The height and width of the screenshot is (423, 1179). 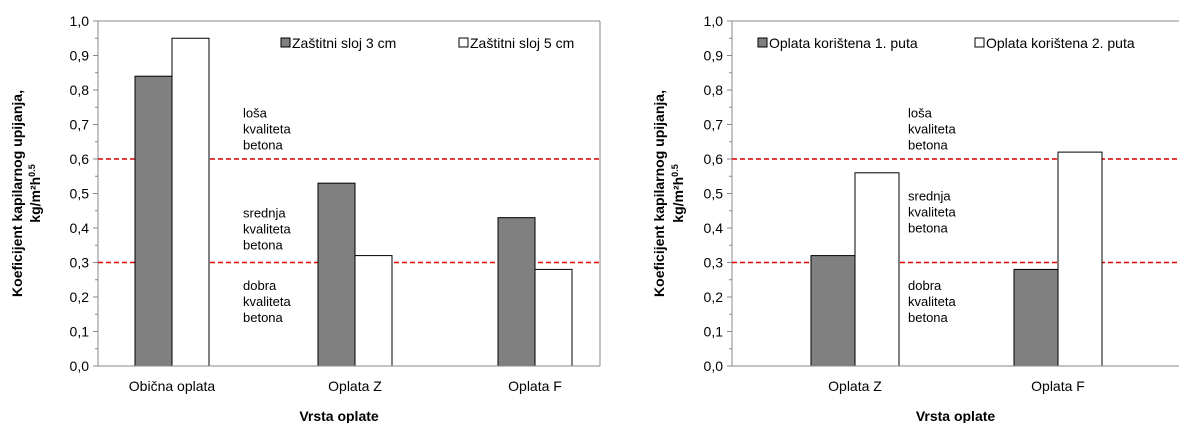 I want to click on legend-label: Zaštitni sloj 3 cm, so click(x=344, y=43).